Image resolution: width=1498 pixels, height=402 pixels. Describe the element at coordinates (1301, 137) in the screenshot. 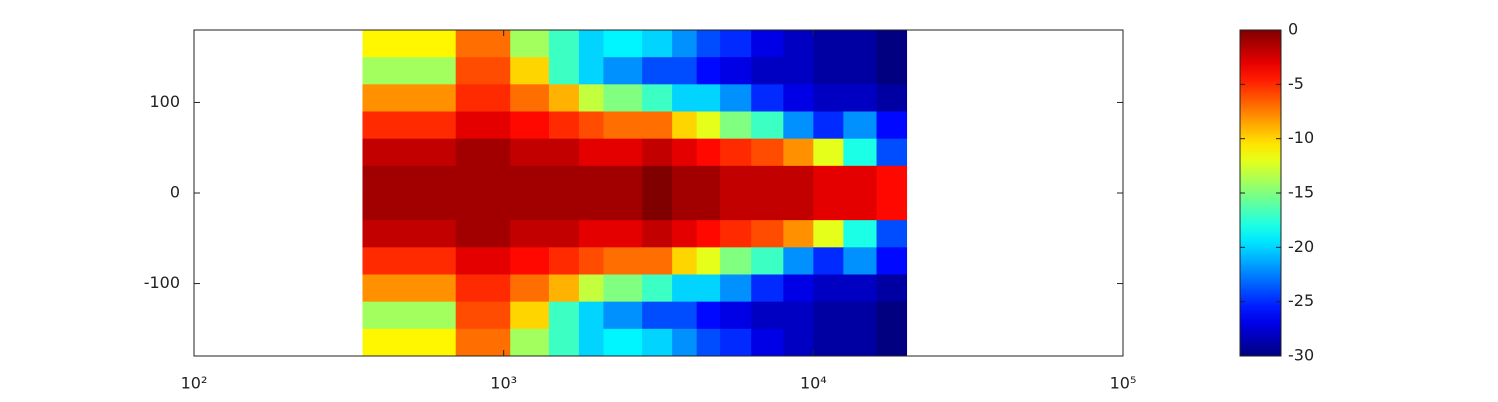

I see `colorbar-tick-label: -10` at that location.